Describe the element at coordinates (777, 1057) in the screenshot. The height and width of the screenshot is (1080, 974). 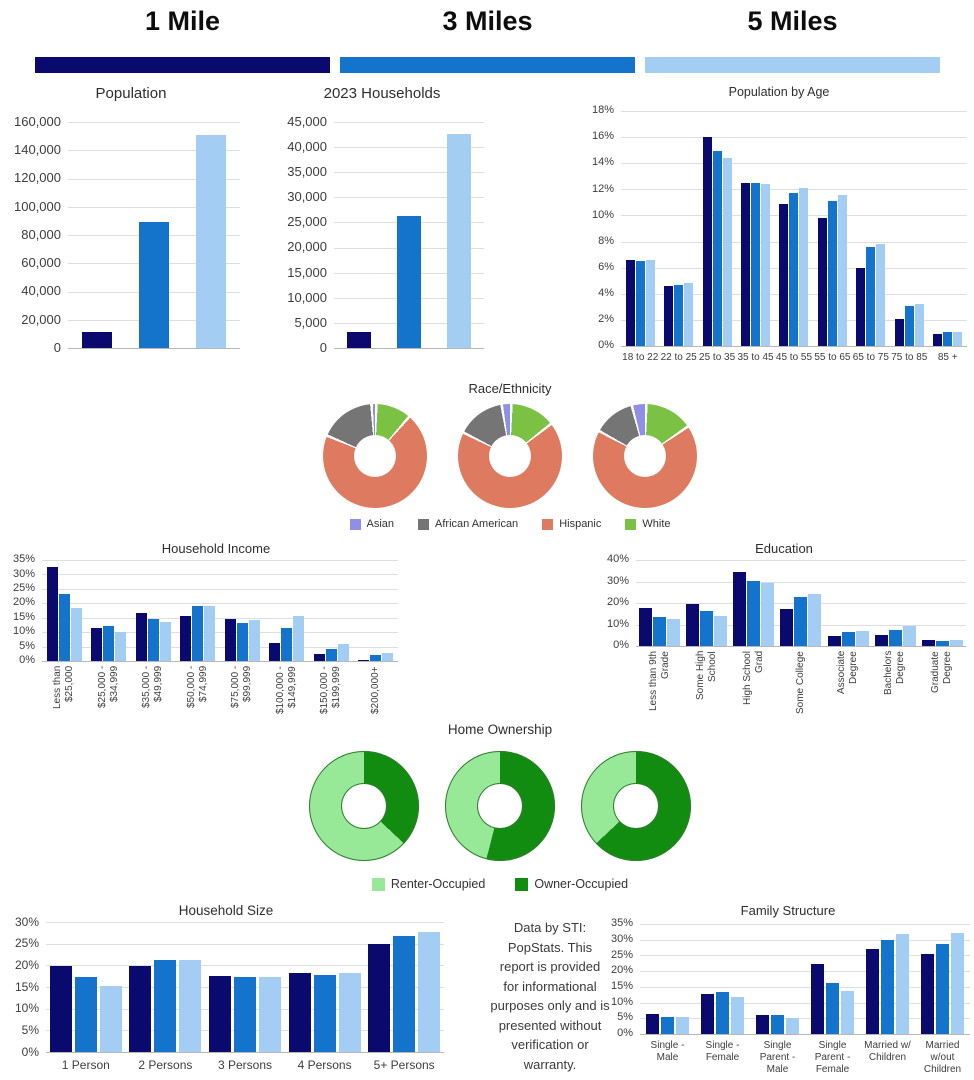
I see `x-label: Single Parent - Male` at that location.